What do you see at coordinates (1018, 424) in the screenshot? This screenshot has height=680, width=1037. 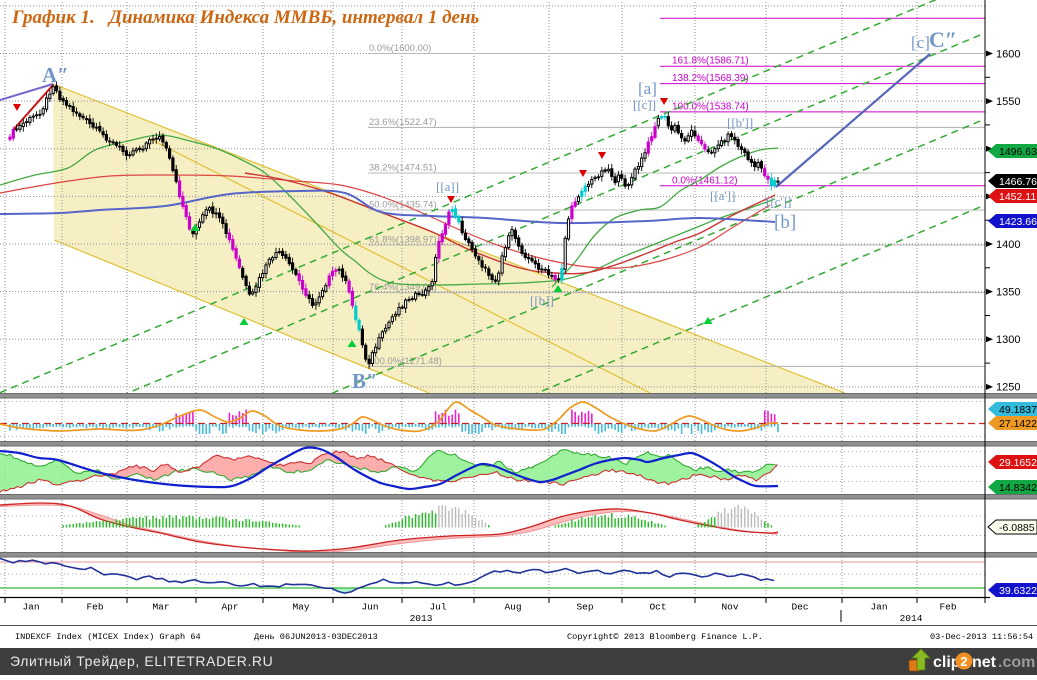 I see `svg-text: 27.1422` at bounding box center [1018, 424].